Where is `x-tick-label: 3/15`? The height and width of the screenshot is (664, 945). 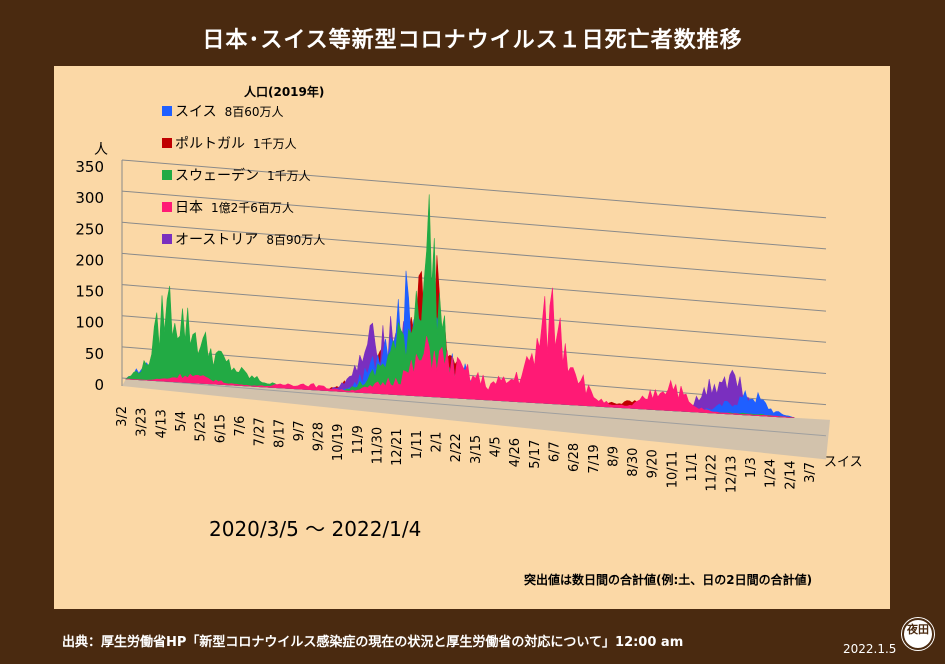 x-tick-label: 3/15 is located at coordinates (476, 449).